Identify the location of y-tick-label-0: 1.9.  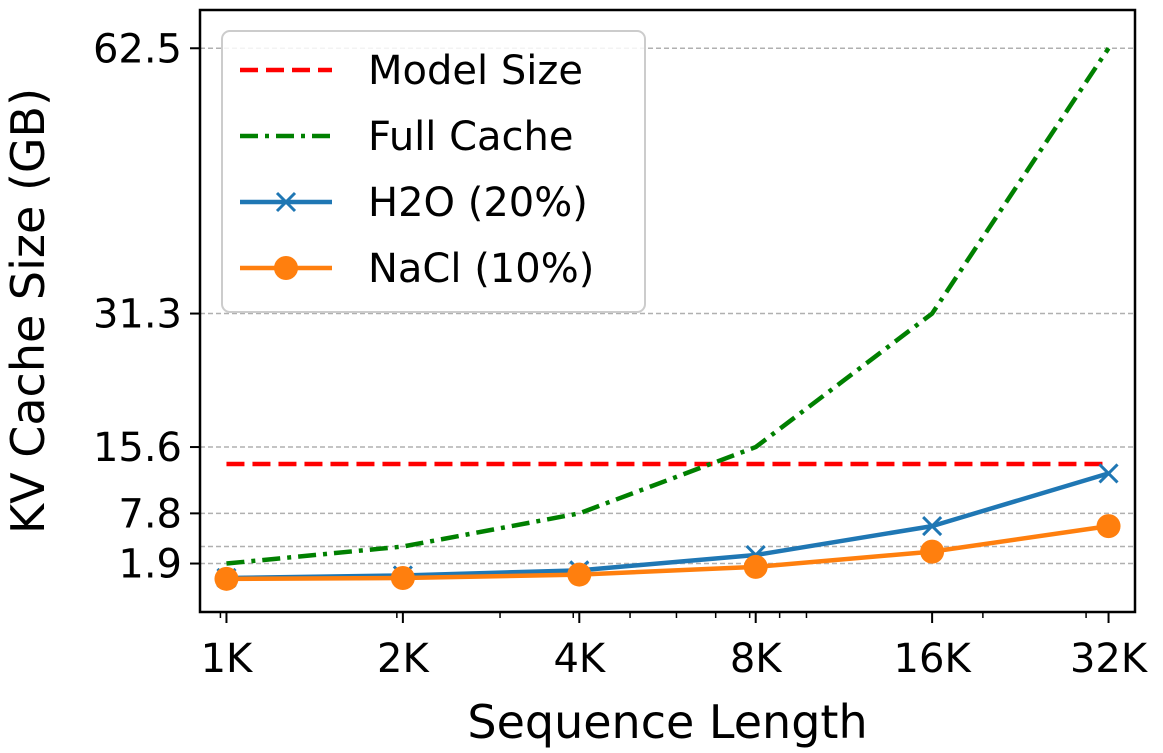
(150, 565).